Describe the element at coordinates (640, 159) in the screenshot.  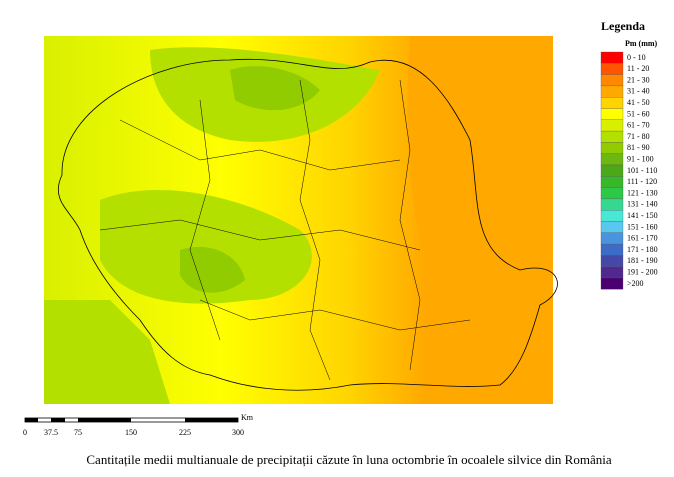
I see `legend-label: 91 - 100` at that location.